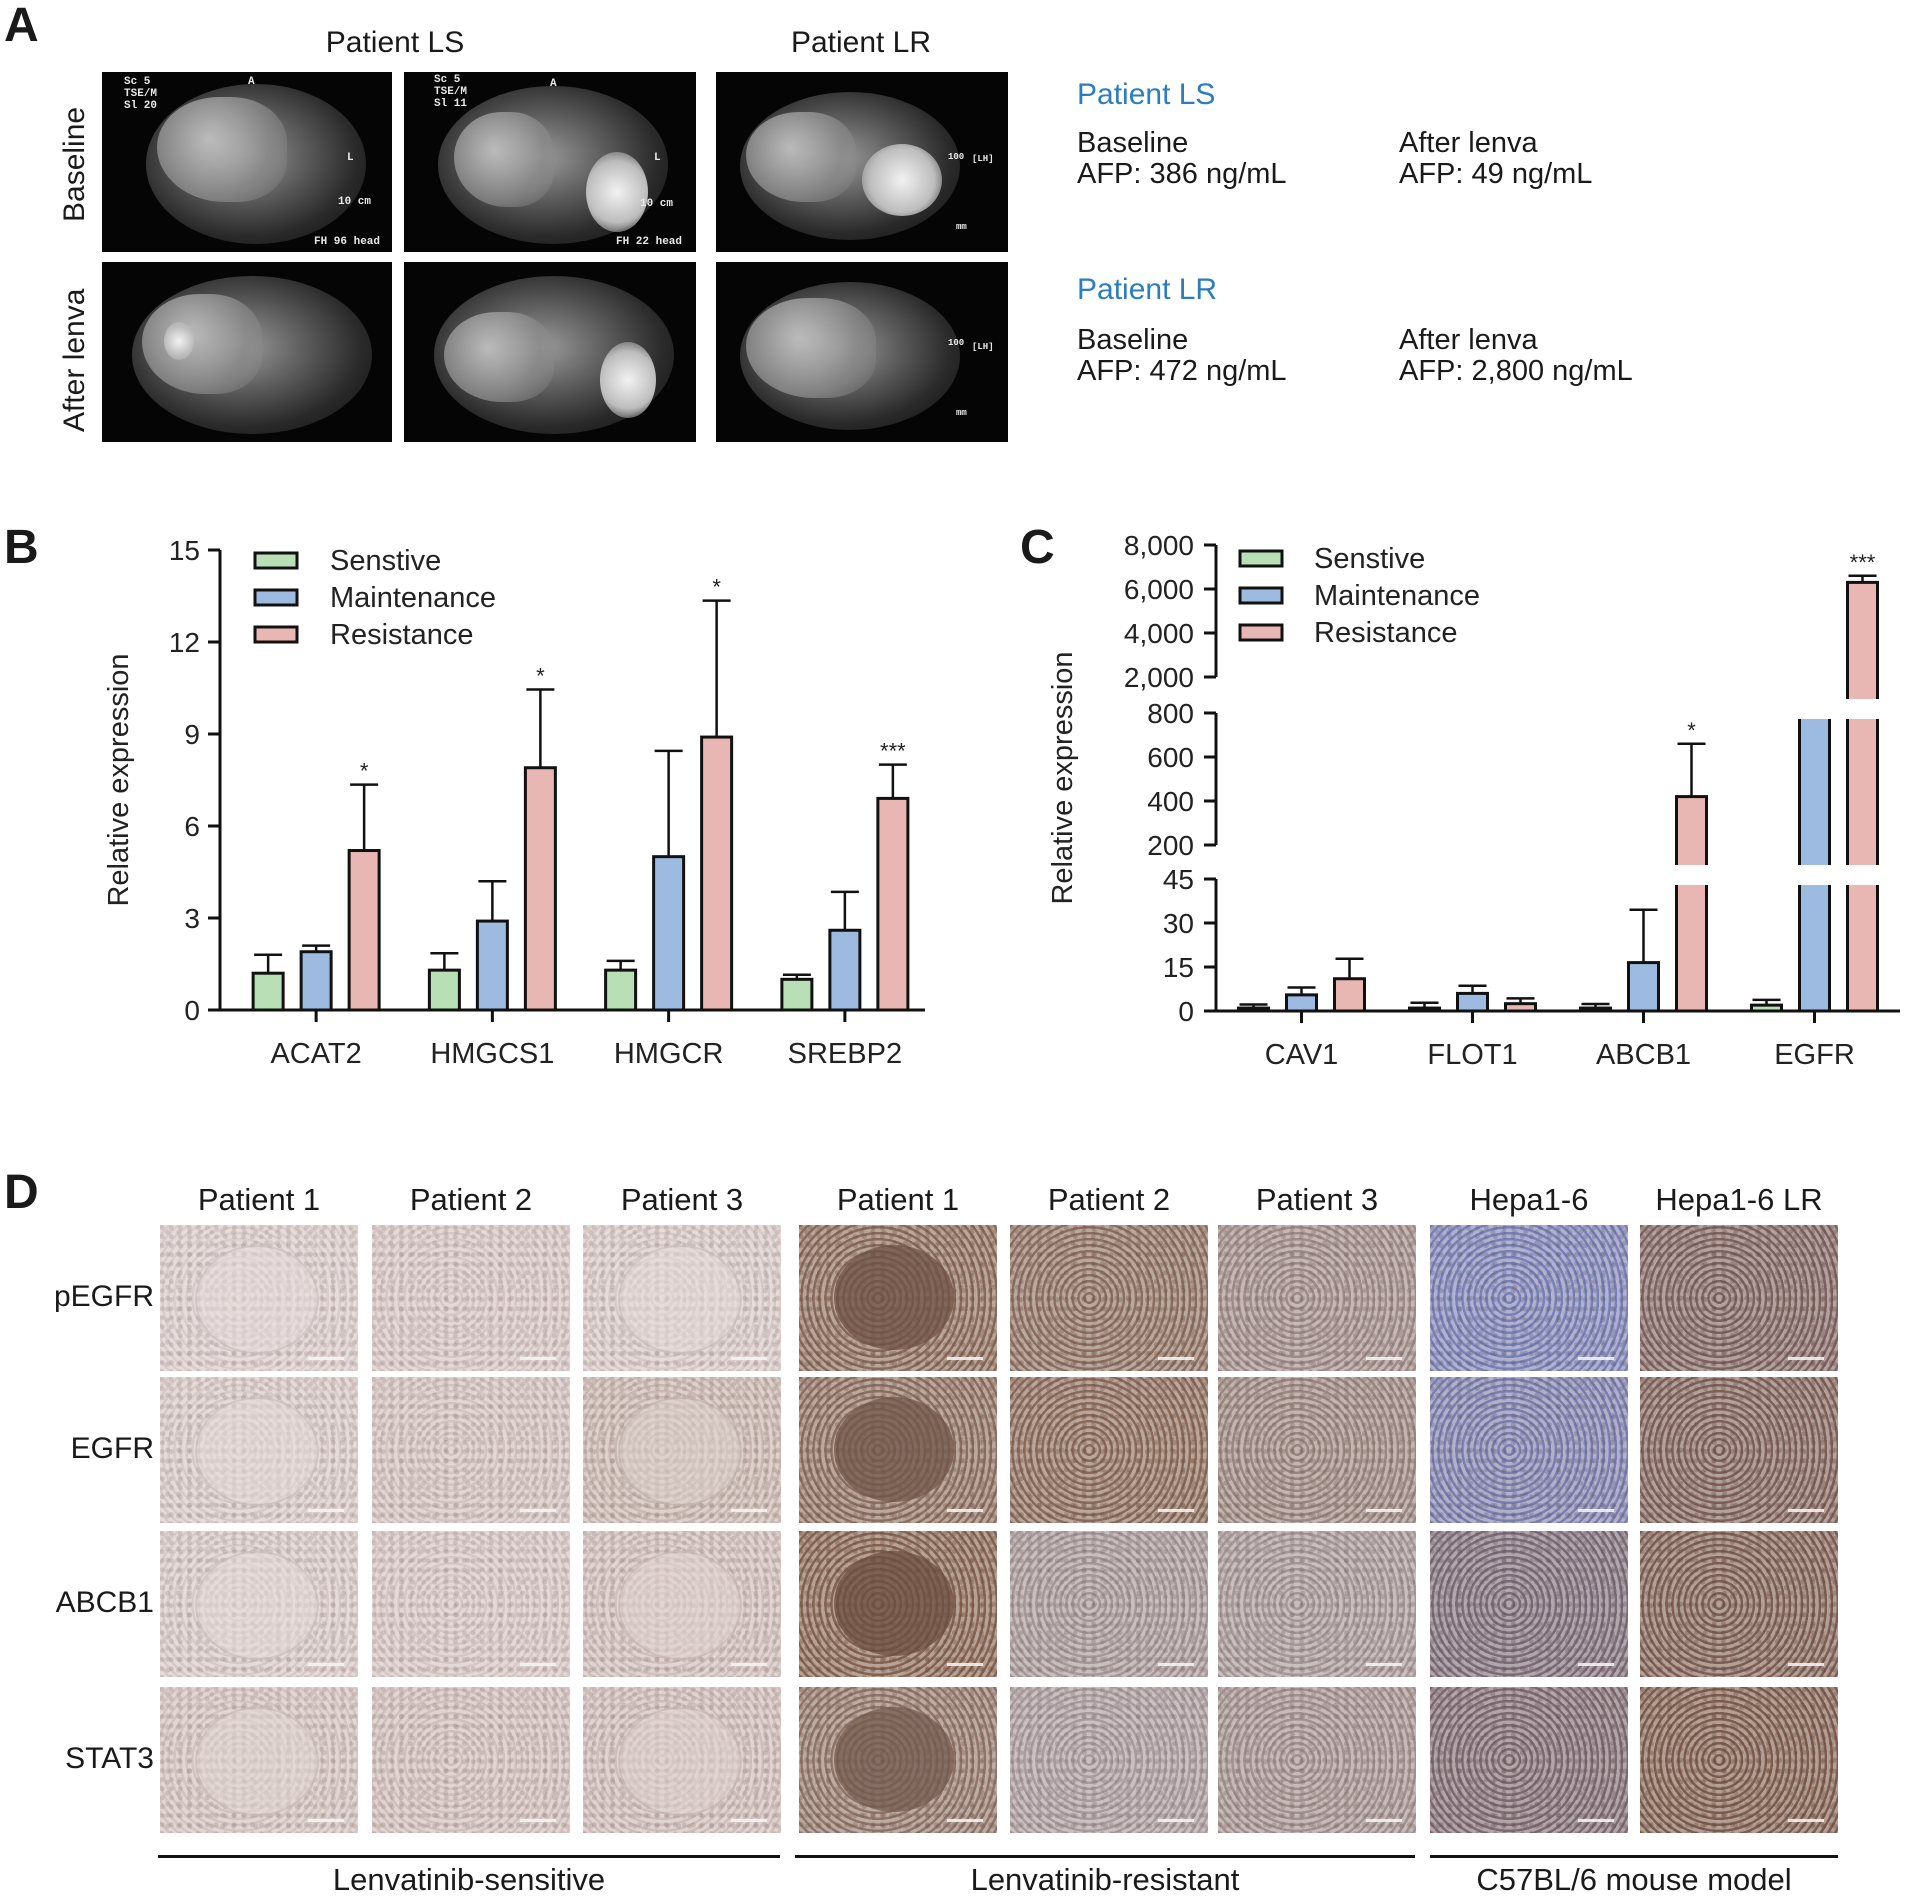 The image size is (1920, 1901). Describe the element at coordinates (119, 779) in the screenshot. I see `y-axis-label: Relative expression` at that location.